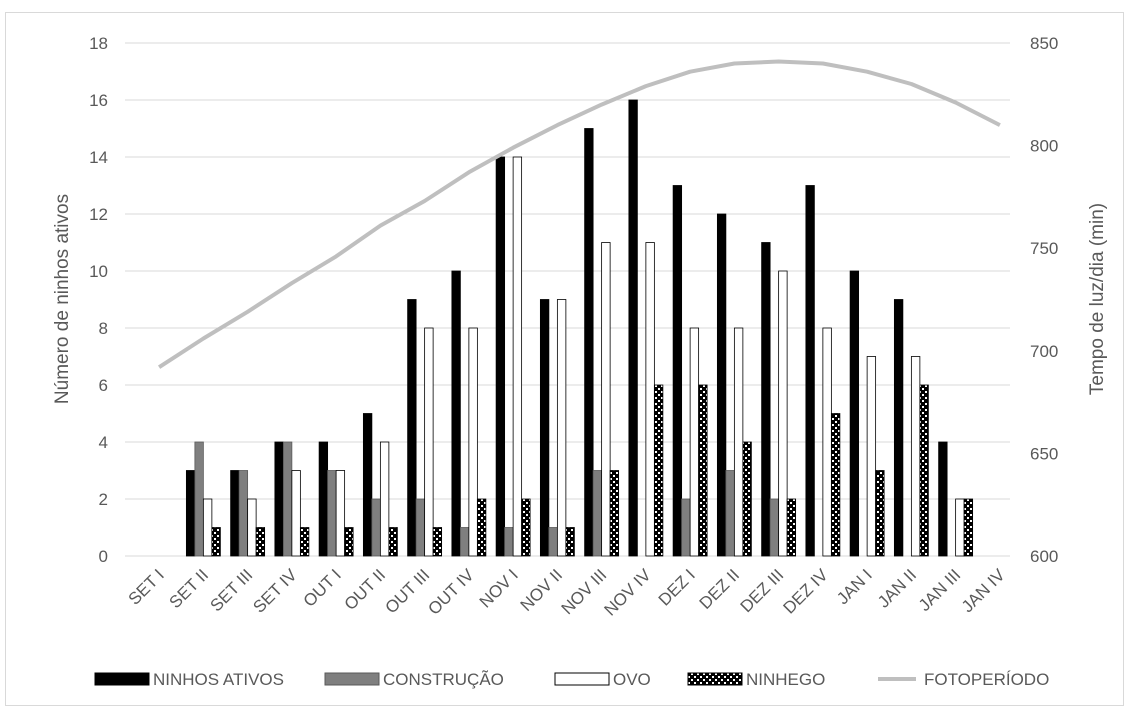  I want to click on right-axis-title: Tempo de luz/dia (min), so click(1097, 299).